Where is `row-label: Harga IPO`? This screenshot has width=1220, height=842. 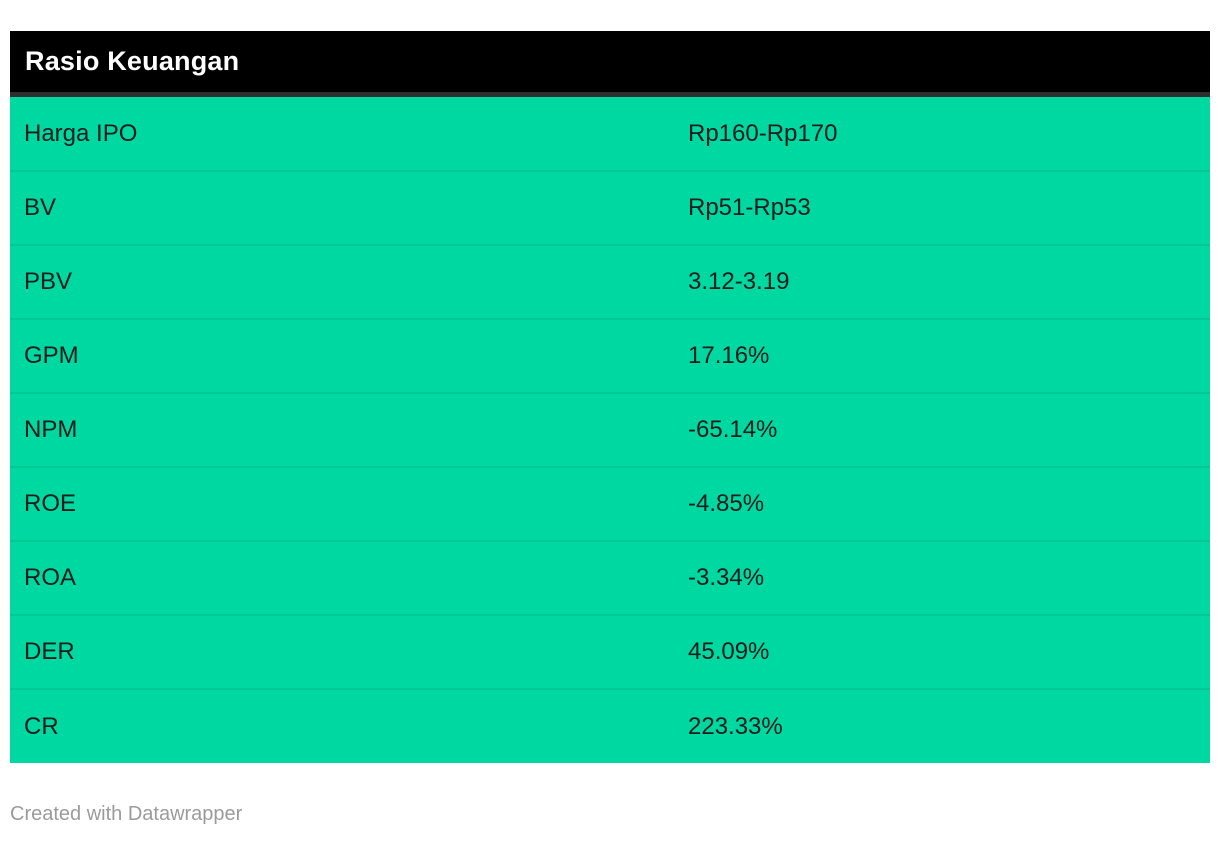
row-label: Harga IPO is located at coordinates (342, 134).